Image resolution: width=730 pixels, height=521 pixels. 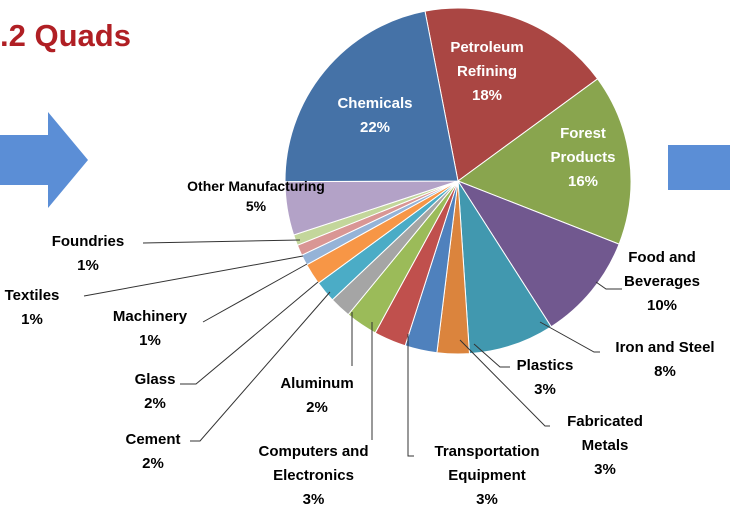 I want to click on category-label: Food and Beverages, so click(x=662, y=269).